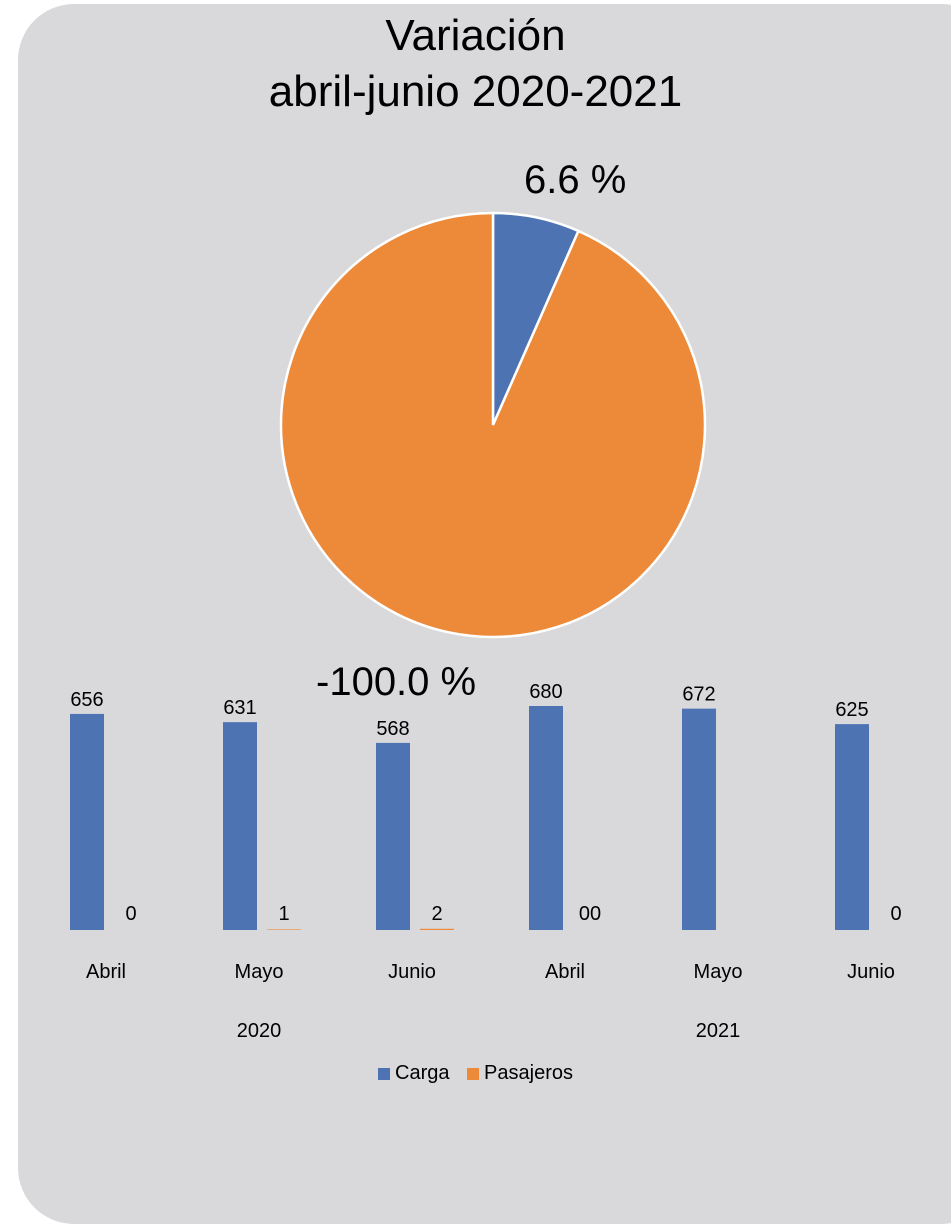 The width and height of the screenshot is (951, 1224). What do you see at coordinates (718, 972) in the screenshot?
I see `category-label-4: Mayo` at bounding box center [718, 972].